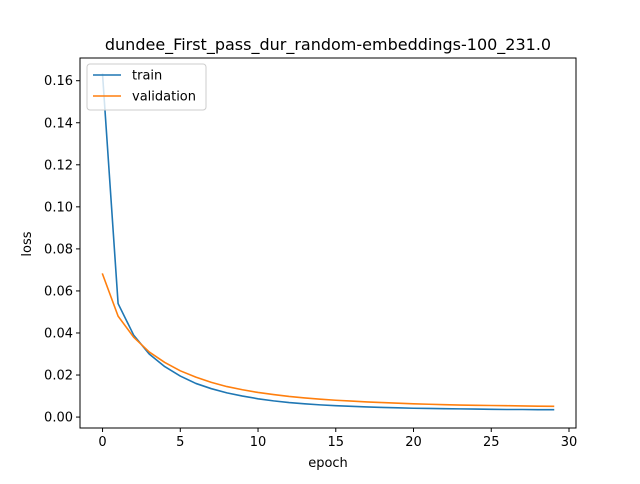 The width and height of the screenshot is (640, 484). Describe the element at coordinates (58, 333) in the screenshot. I see `y-tick-label: 0.04` at that location.